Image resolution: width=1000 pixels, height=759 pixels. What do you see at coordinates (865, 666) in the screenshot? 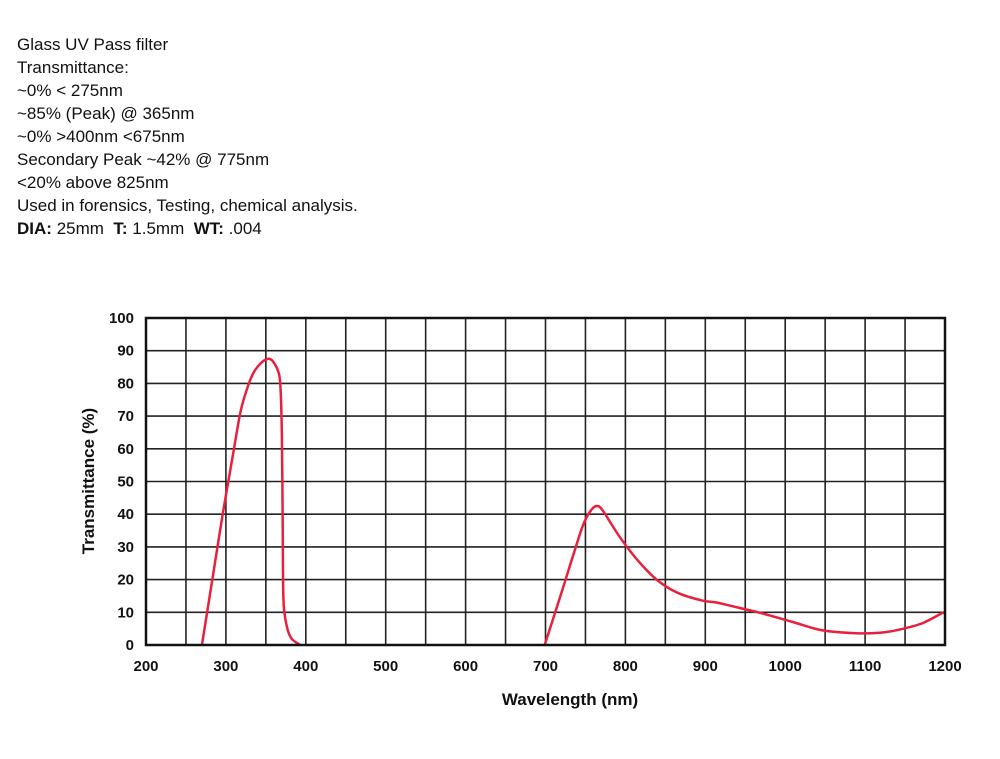
I see `x-tick-label: 1100` at bounding box center [865, 666].